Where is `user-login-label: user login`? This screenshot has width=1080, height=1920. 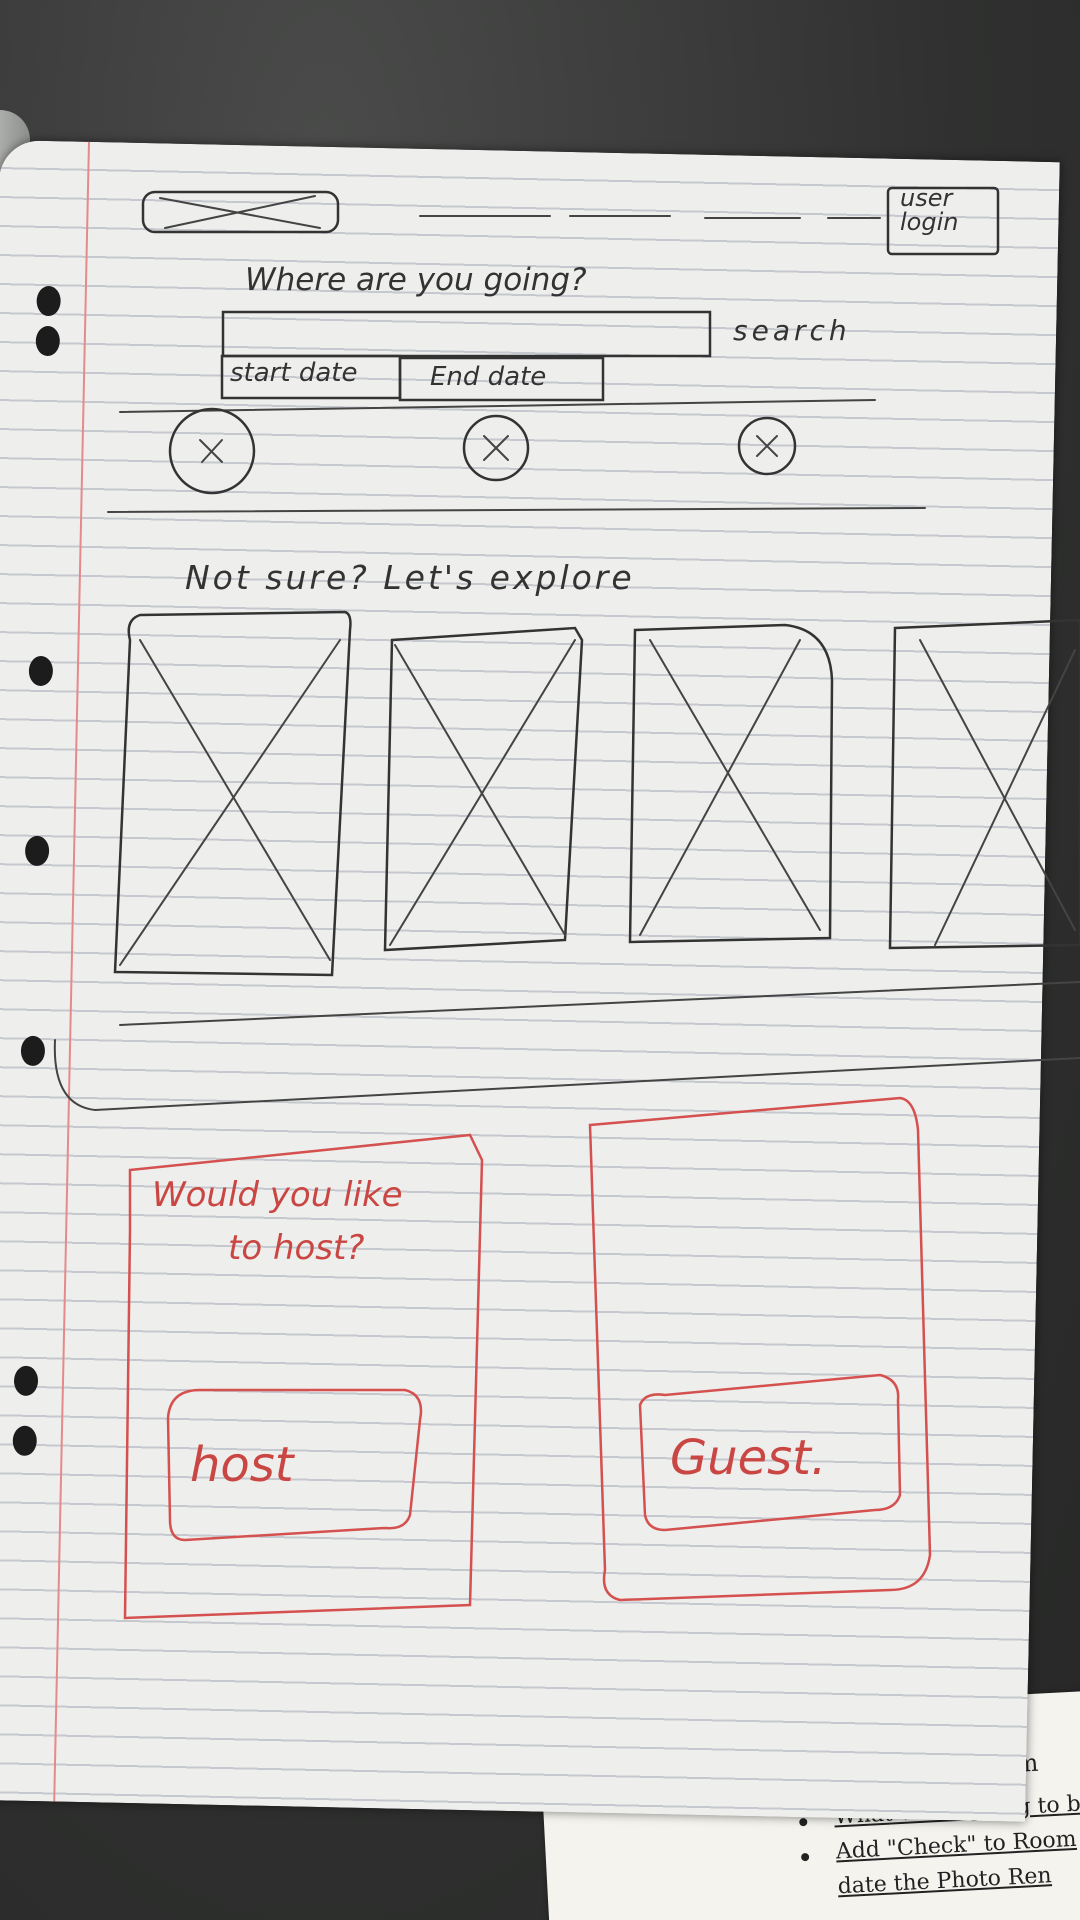 user-login-label: user login is located at coordinates (929, 210).